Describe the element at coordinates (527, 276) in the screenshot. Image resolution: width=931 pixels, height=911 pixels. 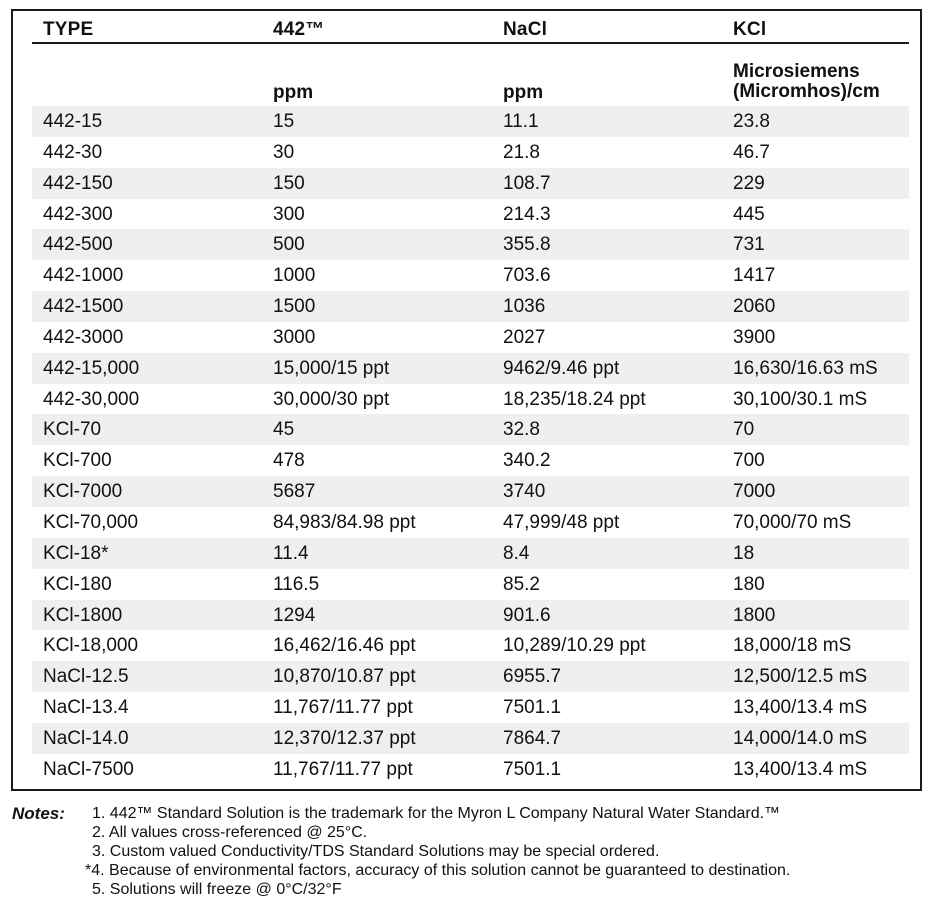
I see `cell-nacl-ppm: 703.6` at that location.